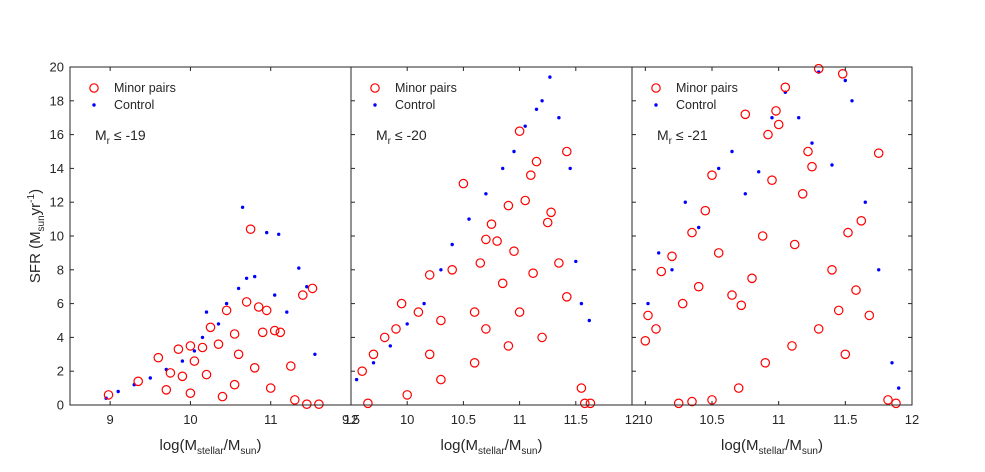  I want to click on panel-left-x-tick-label-2: 11, so click(271, 419).